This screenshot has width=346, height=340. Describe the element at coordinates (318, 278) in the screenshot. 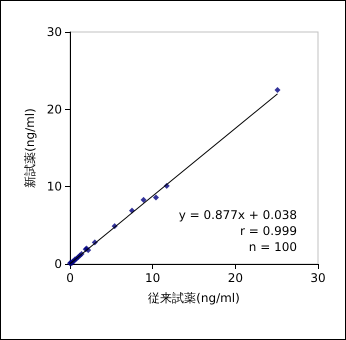

I see `x-tick-label: 30` at that location.